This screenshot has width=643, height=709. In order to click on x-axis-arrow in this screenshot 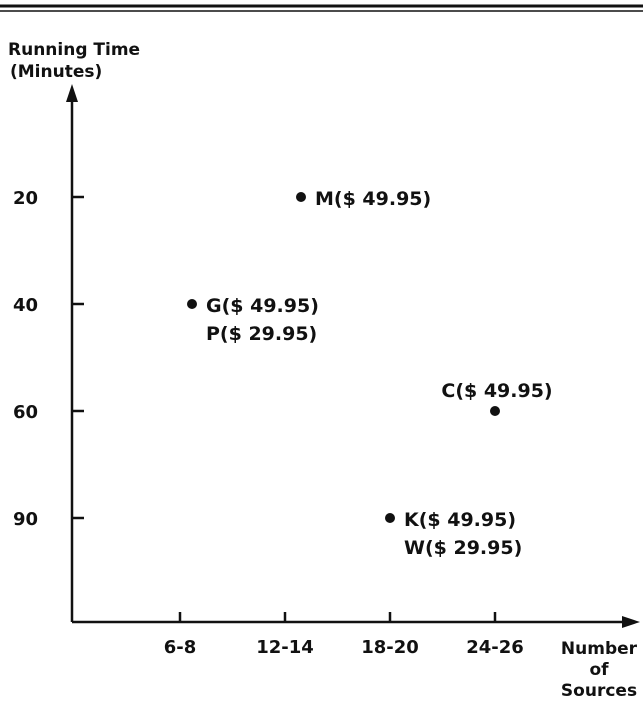, I will do `click(631, 622)`.